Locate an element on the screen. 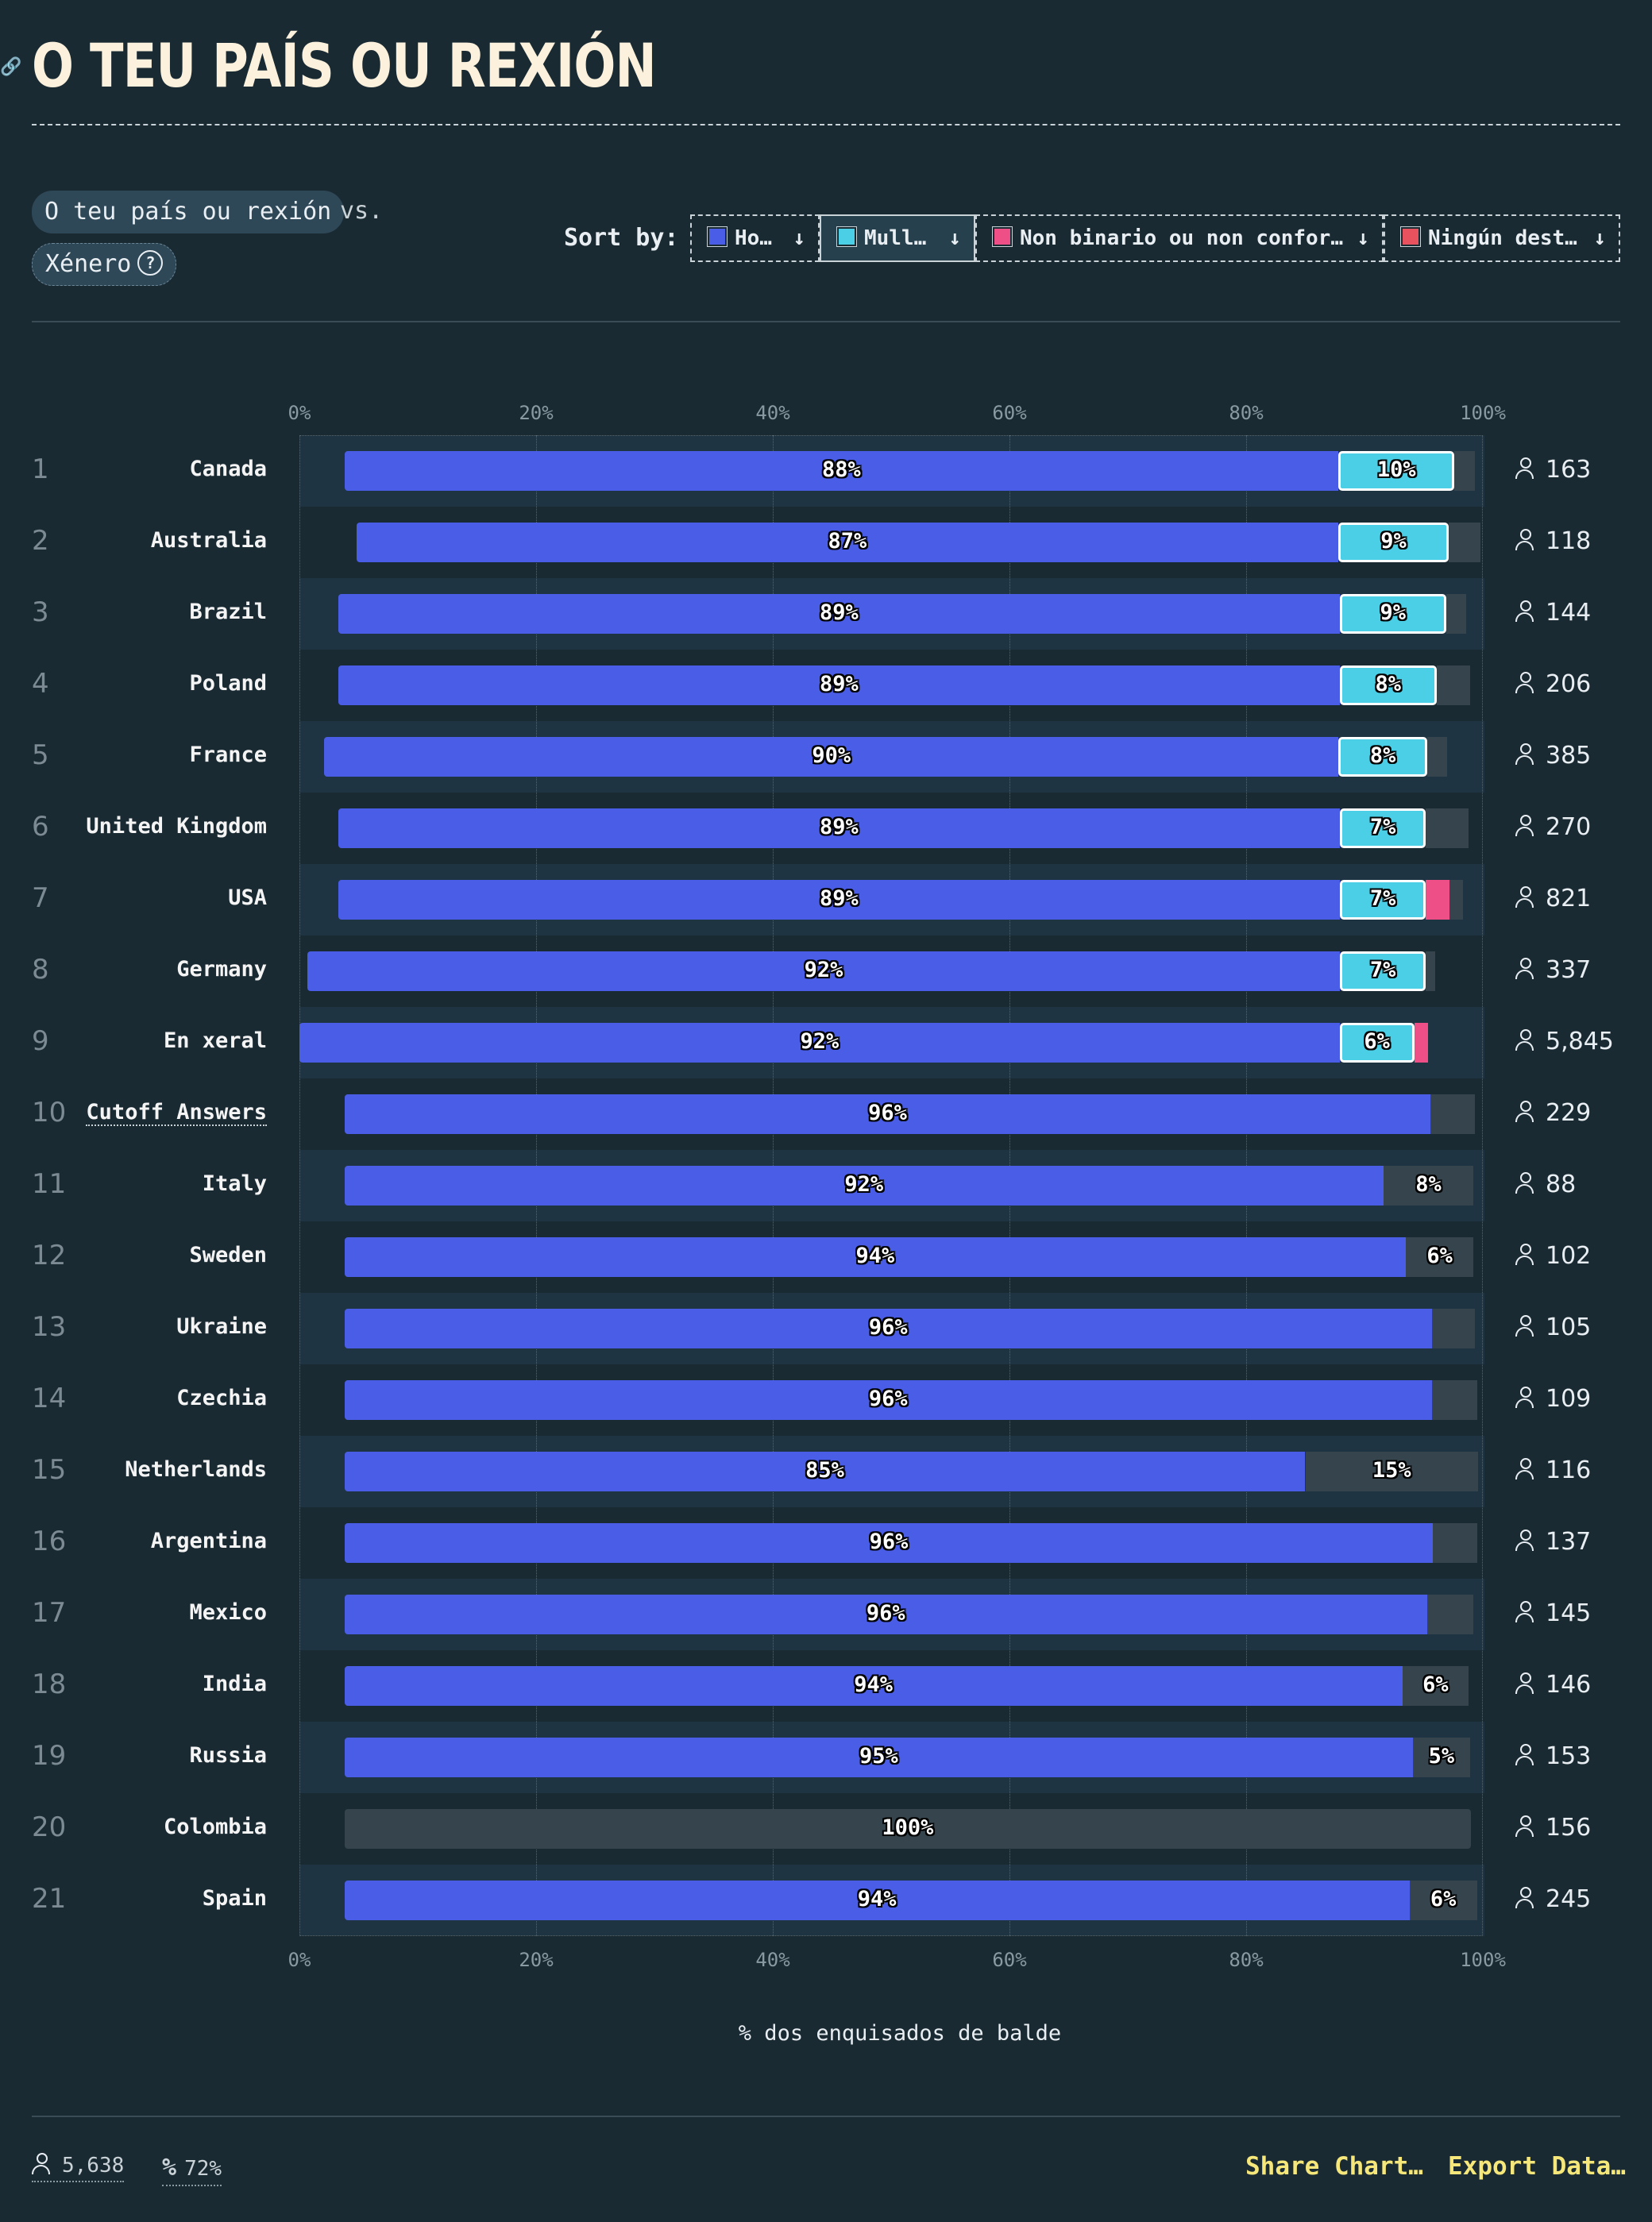 This screenshot has height=2222, width=1652. bar-nb is located at coordinates (1421, 1043).